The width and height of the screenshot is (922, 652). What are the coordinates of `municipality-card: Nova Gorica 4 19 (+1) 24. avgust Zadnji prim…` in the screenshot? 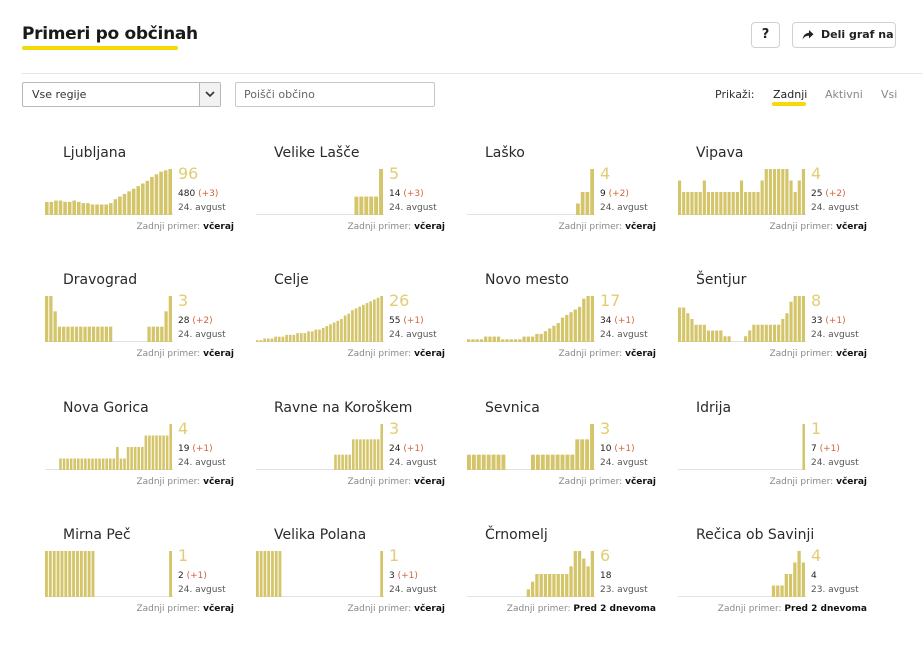 It's located at (140, 455).